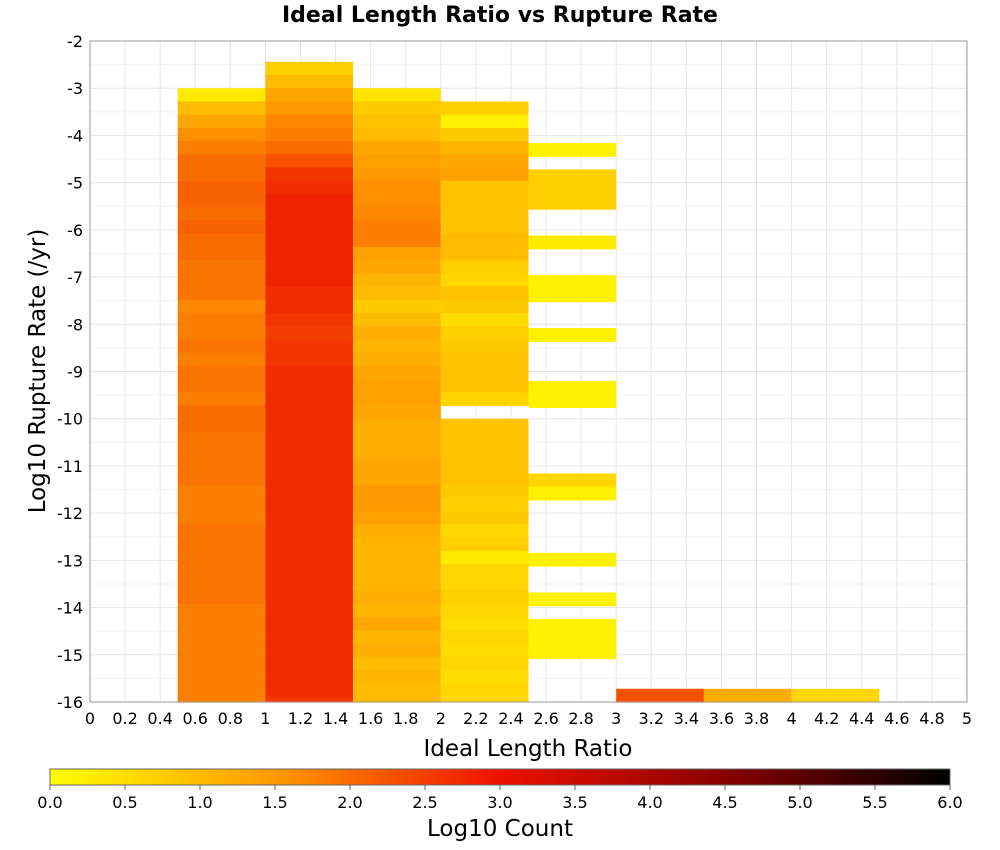 The width and height of the screenshot is (1000, 850). I want to click on y-tick-label: -13, so click(70, 560).